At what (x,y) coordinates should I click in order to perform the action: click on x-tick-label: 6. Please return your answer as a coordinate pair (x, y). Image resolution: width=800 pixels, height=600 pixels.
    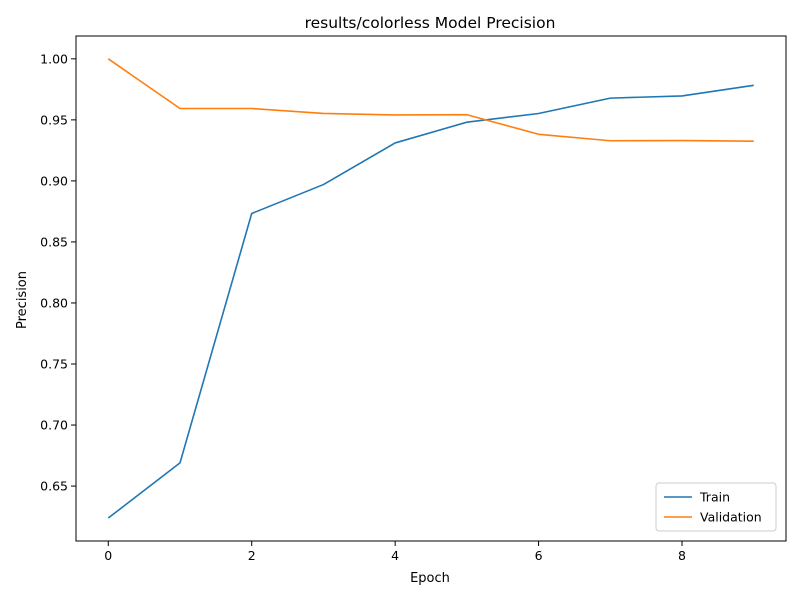
    Looking at the image, I should click on (539, 555).